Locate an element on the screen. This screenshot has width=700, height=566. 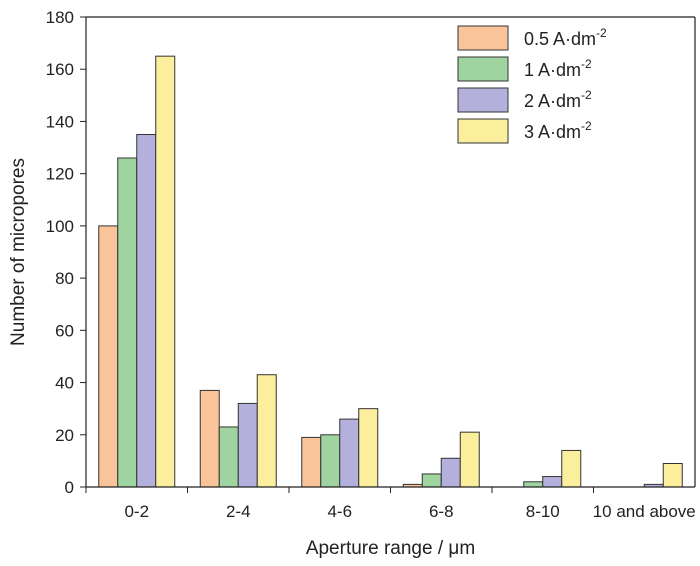
x-axis-title: Aperture range / μm is located at coordinates (390, 548).